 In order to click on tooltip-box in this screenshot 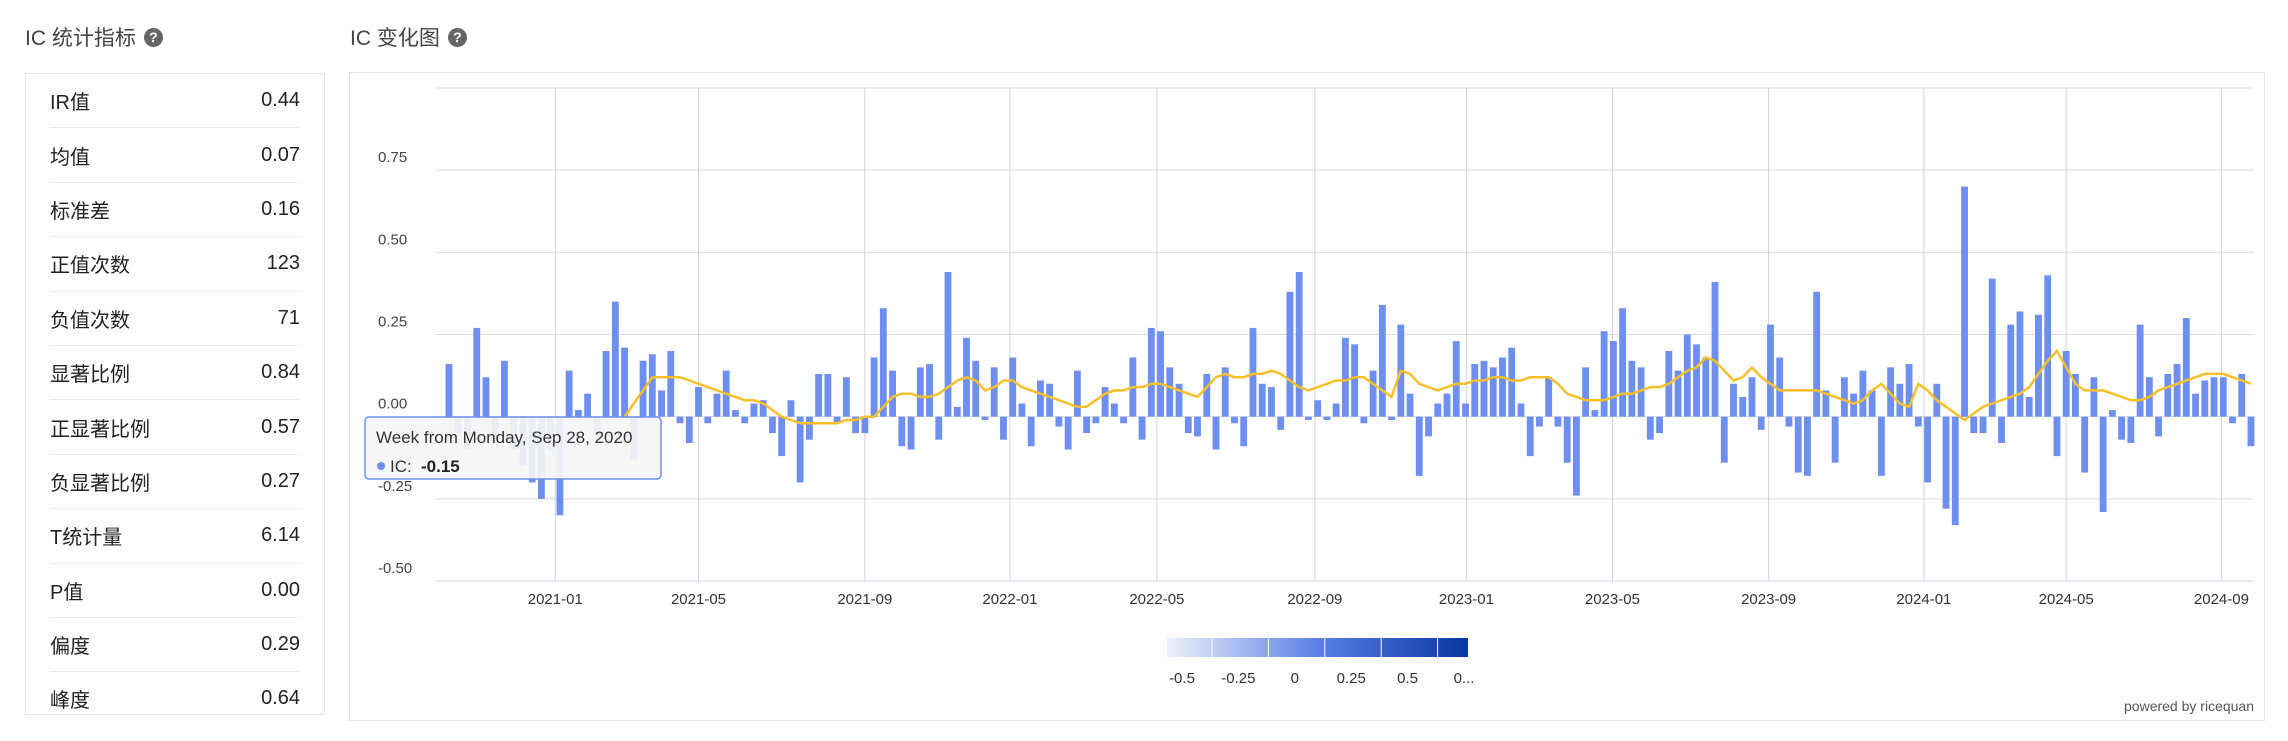, I will do `click(513, 448)`.